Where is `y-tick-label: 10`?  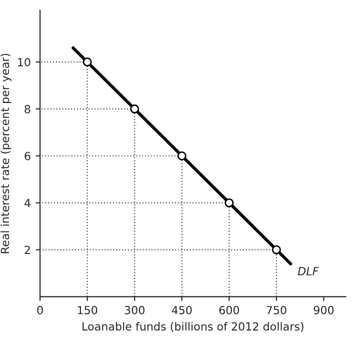 y-tick-label: 10 is located at coordinates (24, 62).